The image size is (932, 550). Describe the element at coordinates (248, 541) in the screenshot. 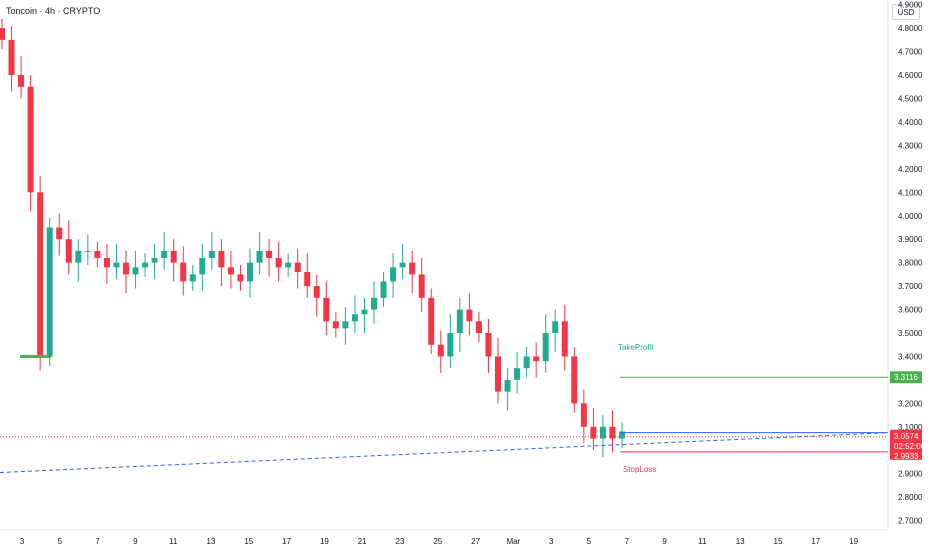

I see `time-tick-label: 15` at that location.